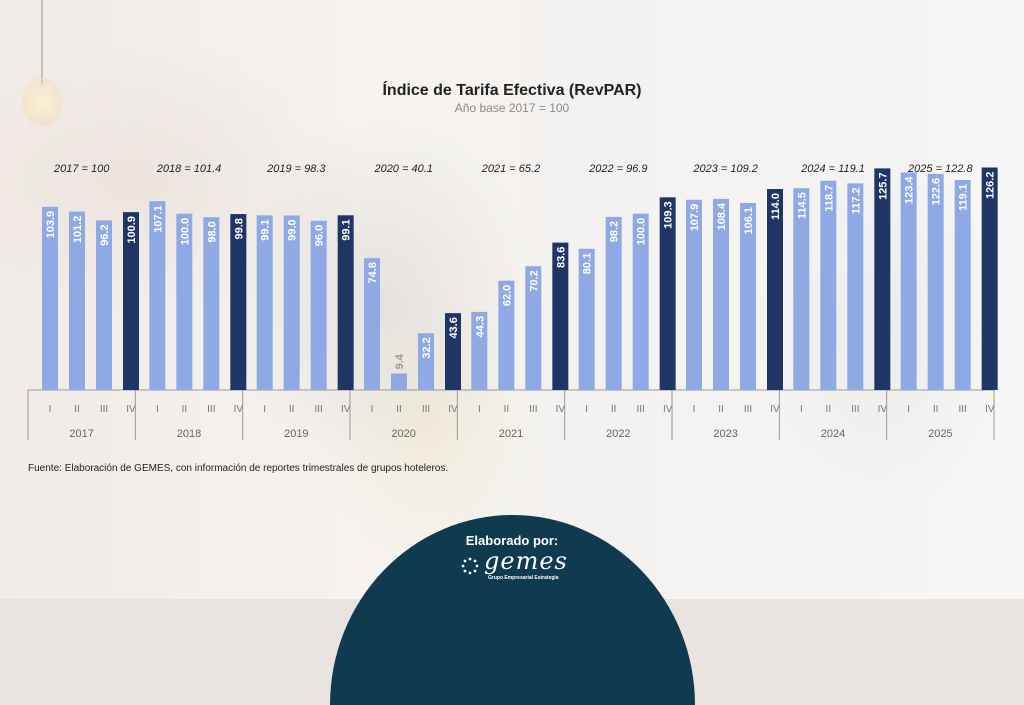  Describe the element at coordinates (749, 221) in the screenshot. I see `data-label: 106.1` at that location.